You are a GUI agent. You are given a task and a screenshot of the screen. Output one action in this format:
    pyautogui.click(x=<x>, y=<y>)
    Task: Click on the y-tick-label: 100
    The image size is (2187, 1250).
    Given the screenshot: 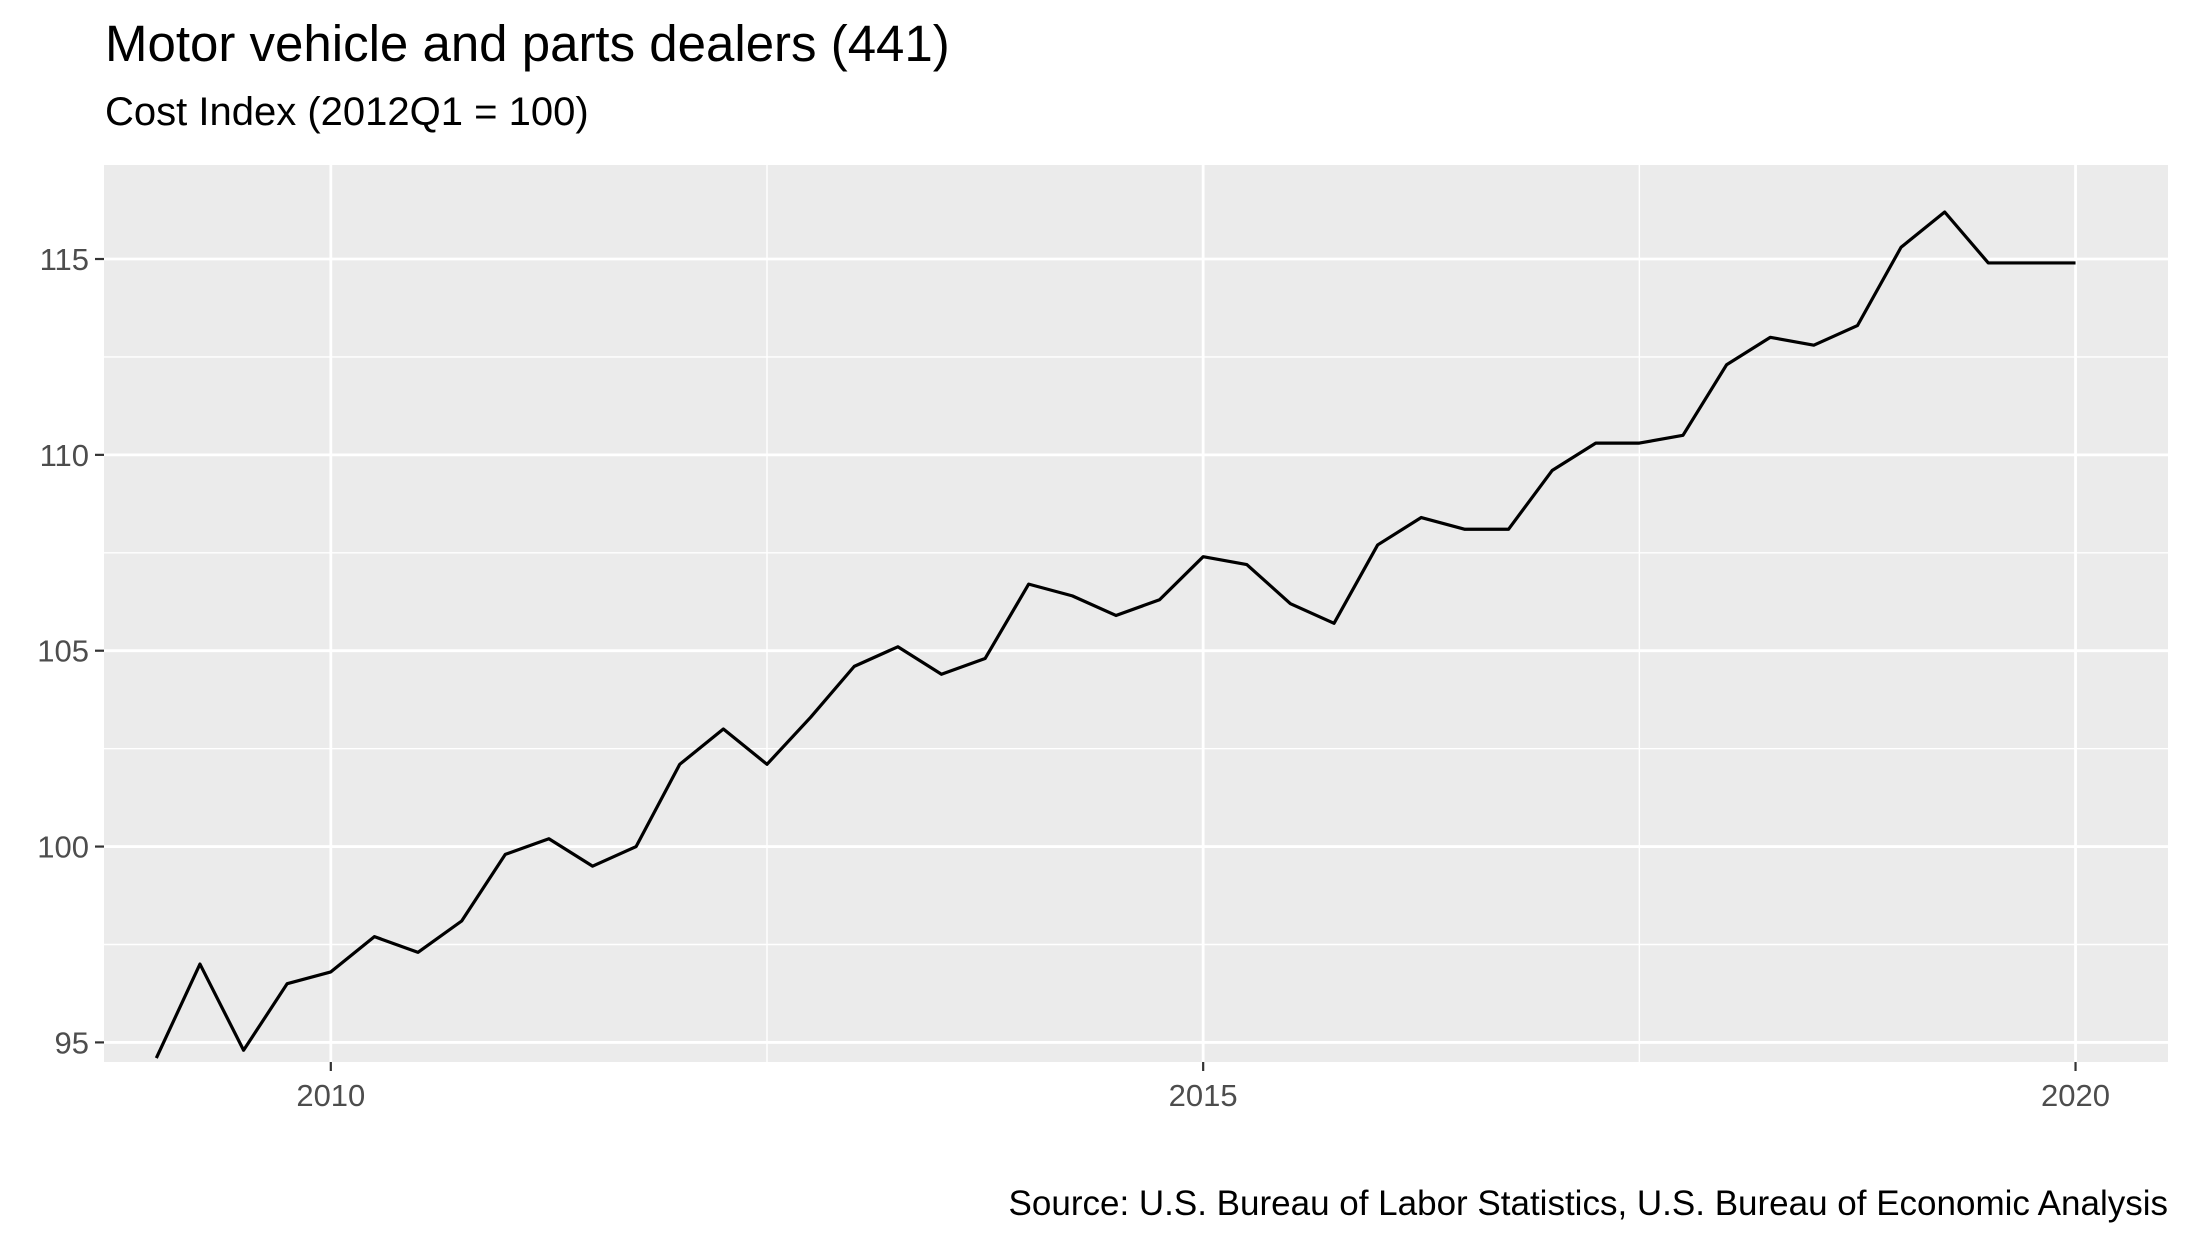 What is the action you would take?
    pyautogui.click(x=63, y=847)
    